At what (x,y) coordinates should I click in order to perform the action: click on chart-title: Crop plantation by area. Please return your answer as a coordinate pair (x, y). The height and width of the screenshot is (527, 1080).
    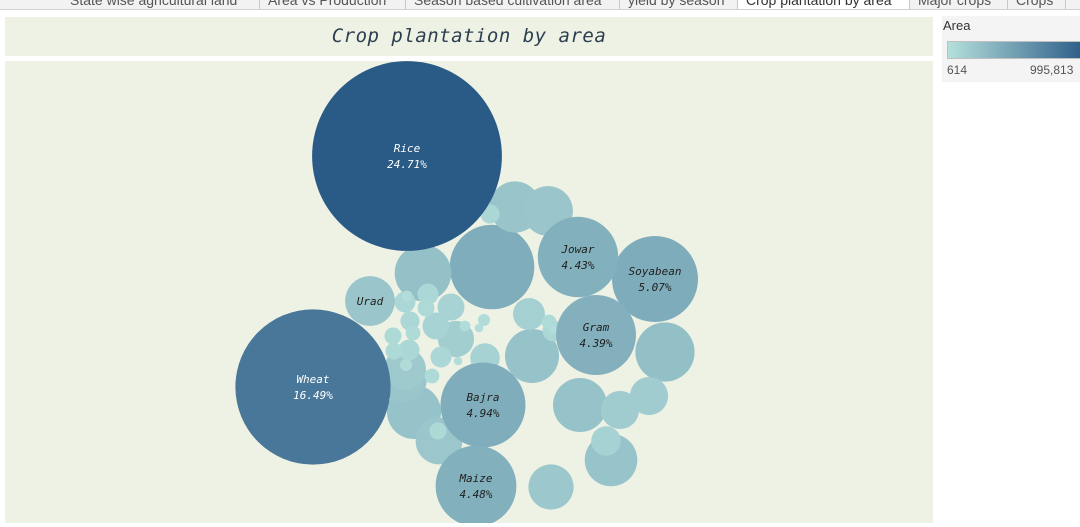
    Looking at the image, I should click on (469, 36).